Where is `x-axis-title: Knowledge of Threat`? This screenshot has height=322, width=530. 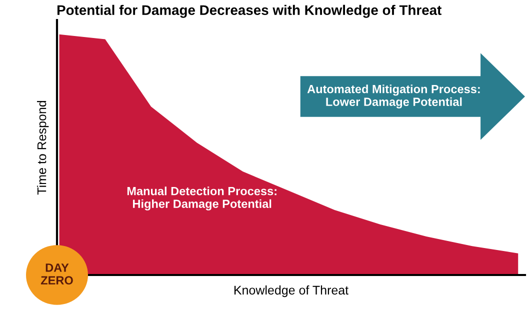 x-axis-title: Knowledge of Threat is located at coordinates (291, 291).